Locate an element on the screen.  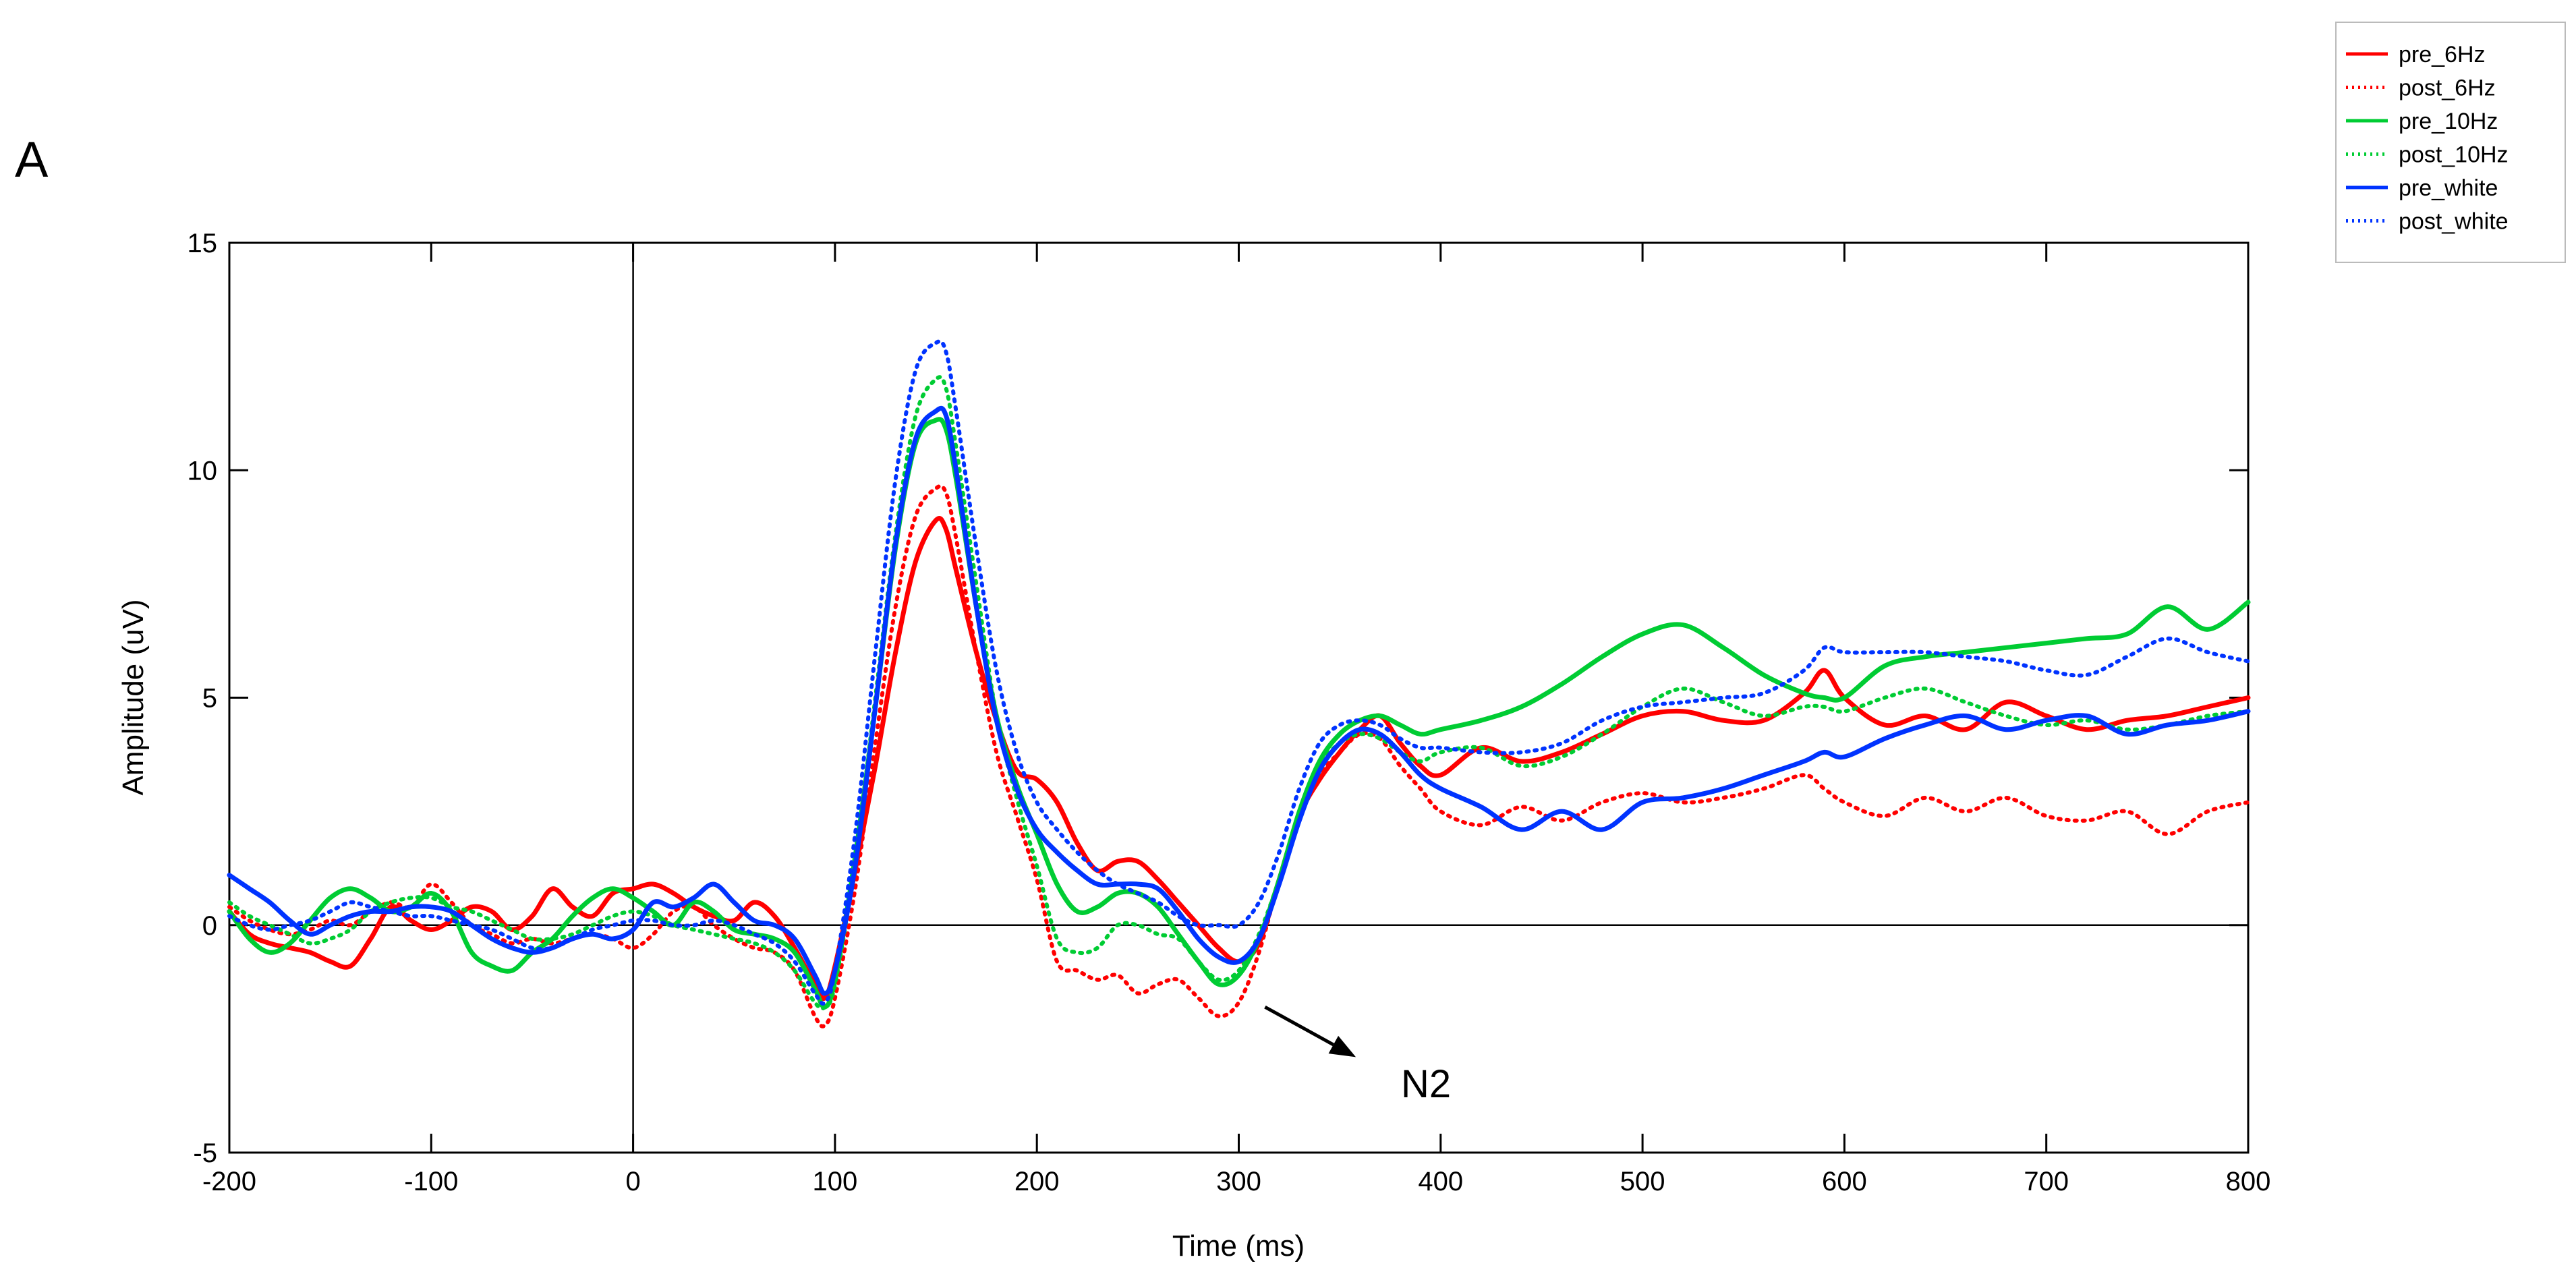
y-axis-label: Amplitude (uV) is located at coordinates (133, 697).